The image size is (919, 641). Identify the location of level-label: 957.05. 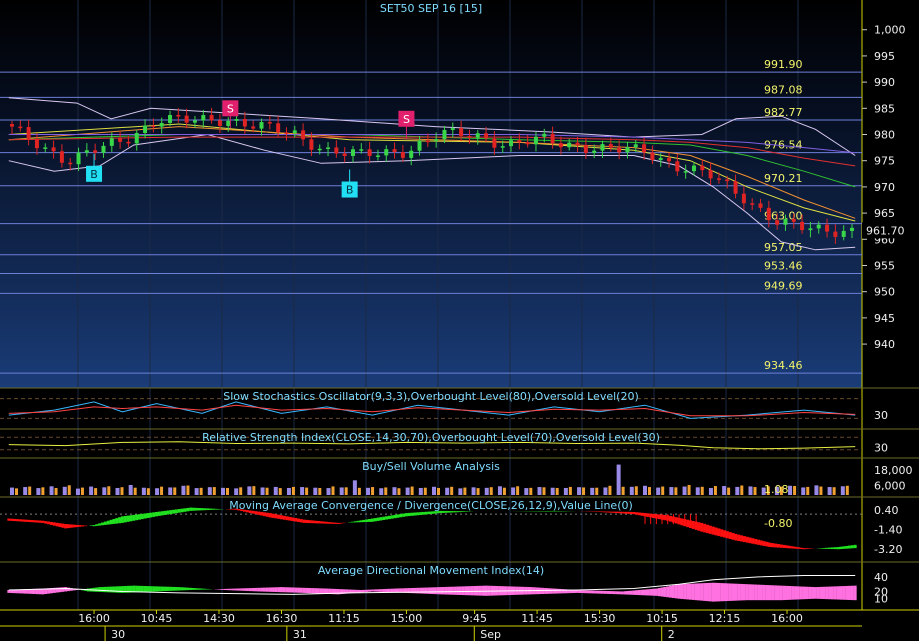
(783, 247).